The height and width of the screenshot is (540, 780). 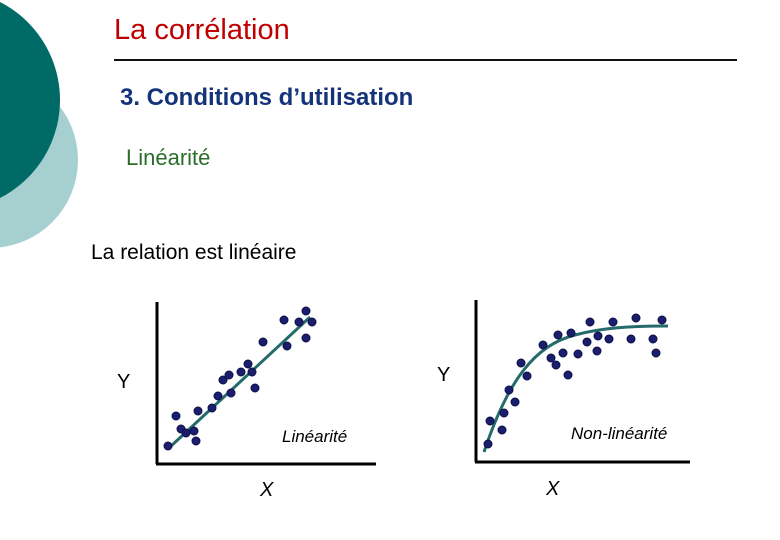 What do you see at coordinates (30, 100) in the screenshot?
I see `dark-circle` at bounding box center [30, 100].